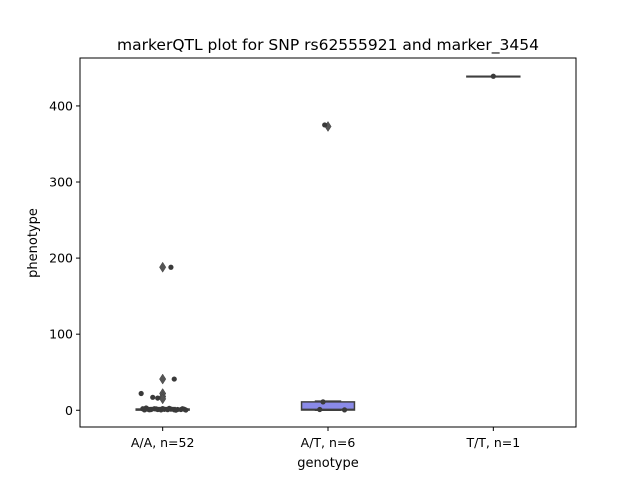 The image size is (640, 480). Describe the element at coordinates (61, 334) in the screenshot. I see `y-tick-label: 100` at that location.